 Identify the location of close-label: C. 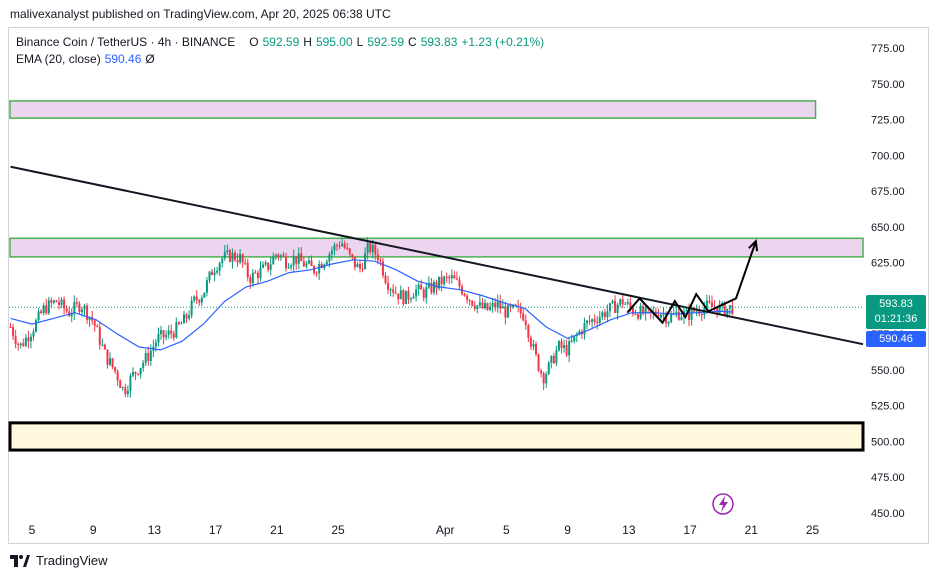
(412, 42).